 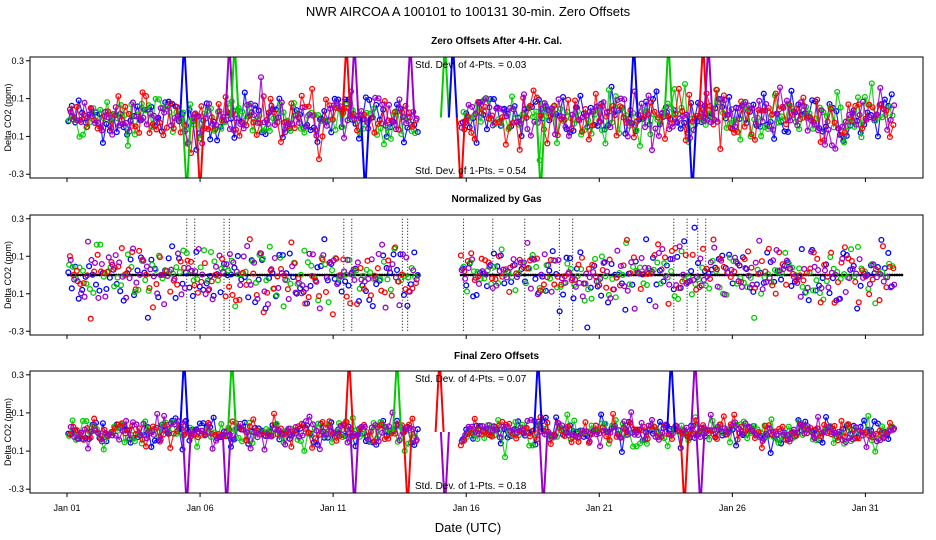 I want to click on x-tick-label: Jan 26, so click(x=732, y=508).